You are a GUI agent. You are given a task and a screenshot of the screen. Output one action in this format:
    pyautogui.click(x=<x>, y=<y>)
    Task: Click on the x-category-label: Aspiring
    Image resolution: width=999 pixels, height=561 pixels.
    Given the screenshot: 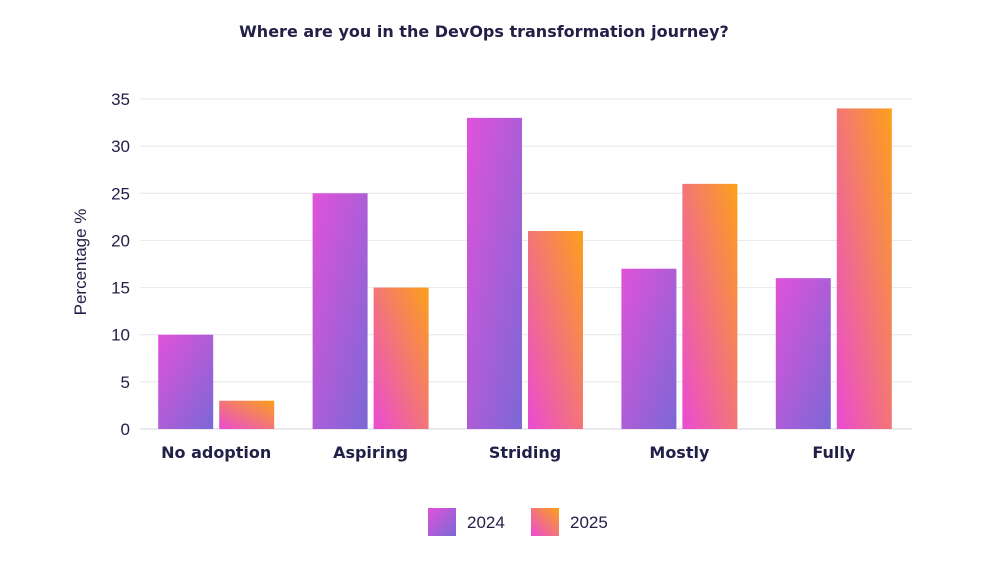 What is the action you would take?
    pyautogui.click(x=370, y=452)
    